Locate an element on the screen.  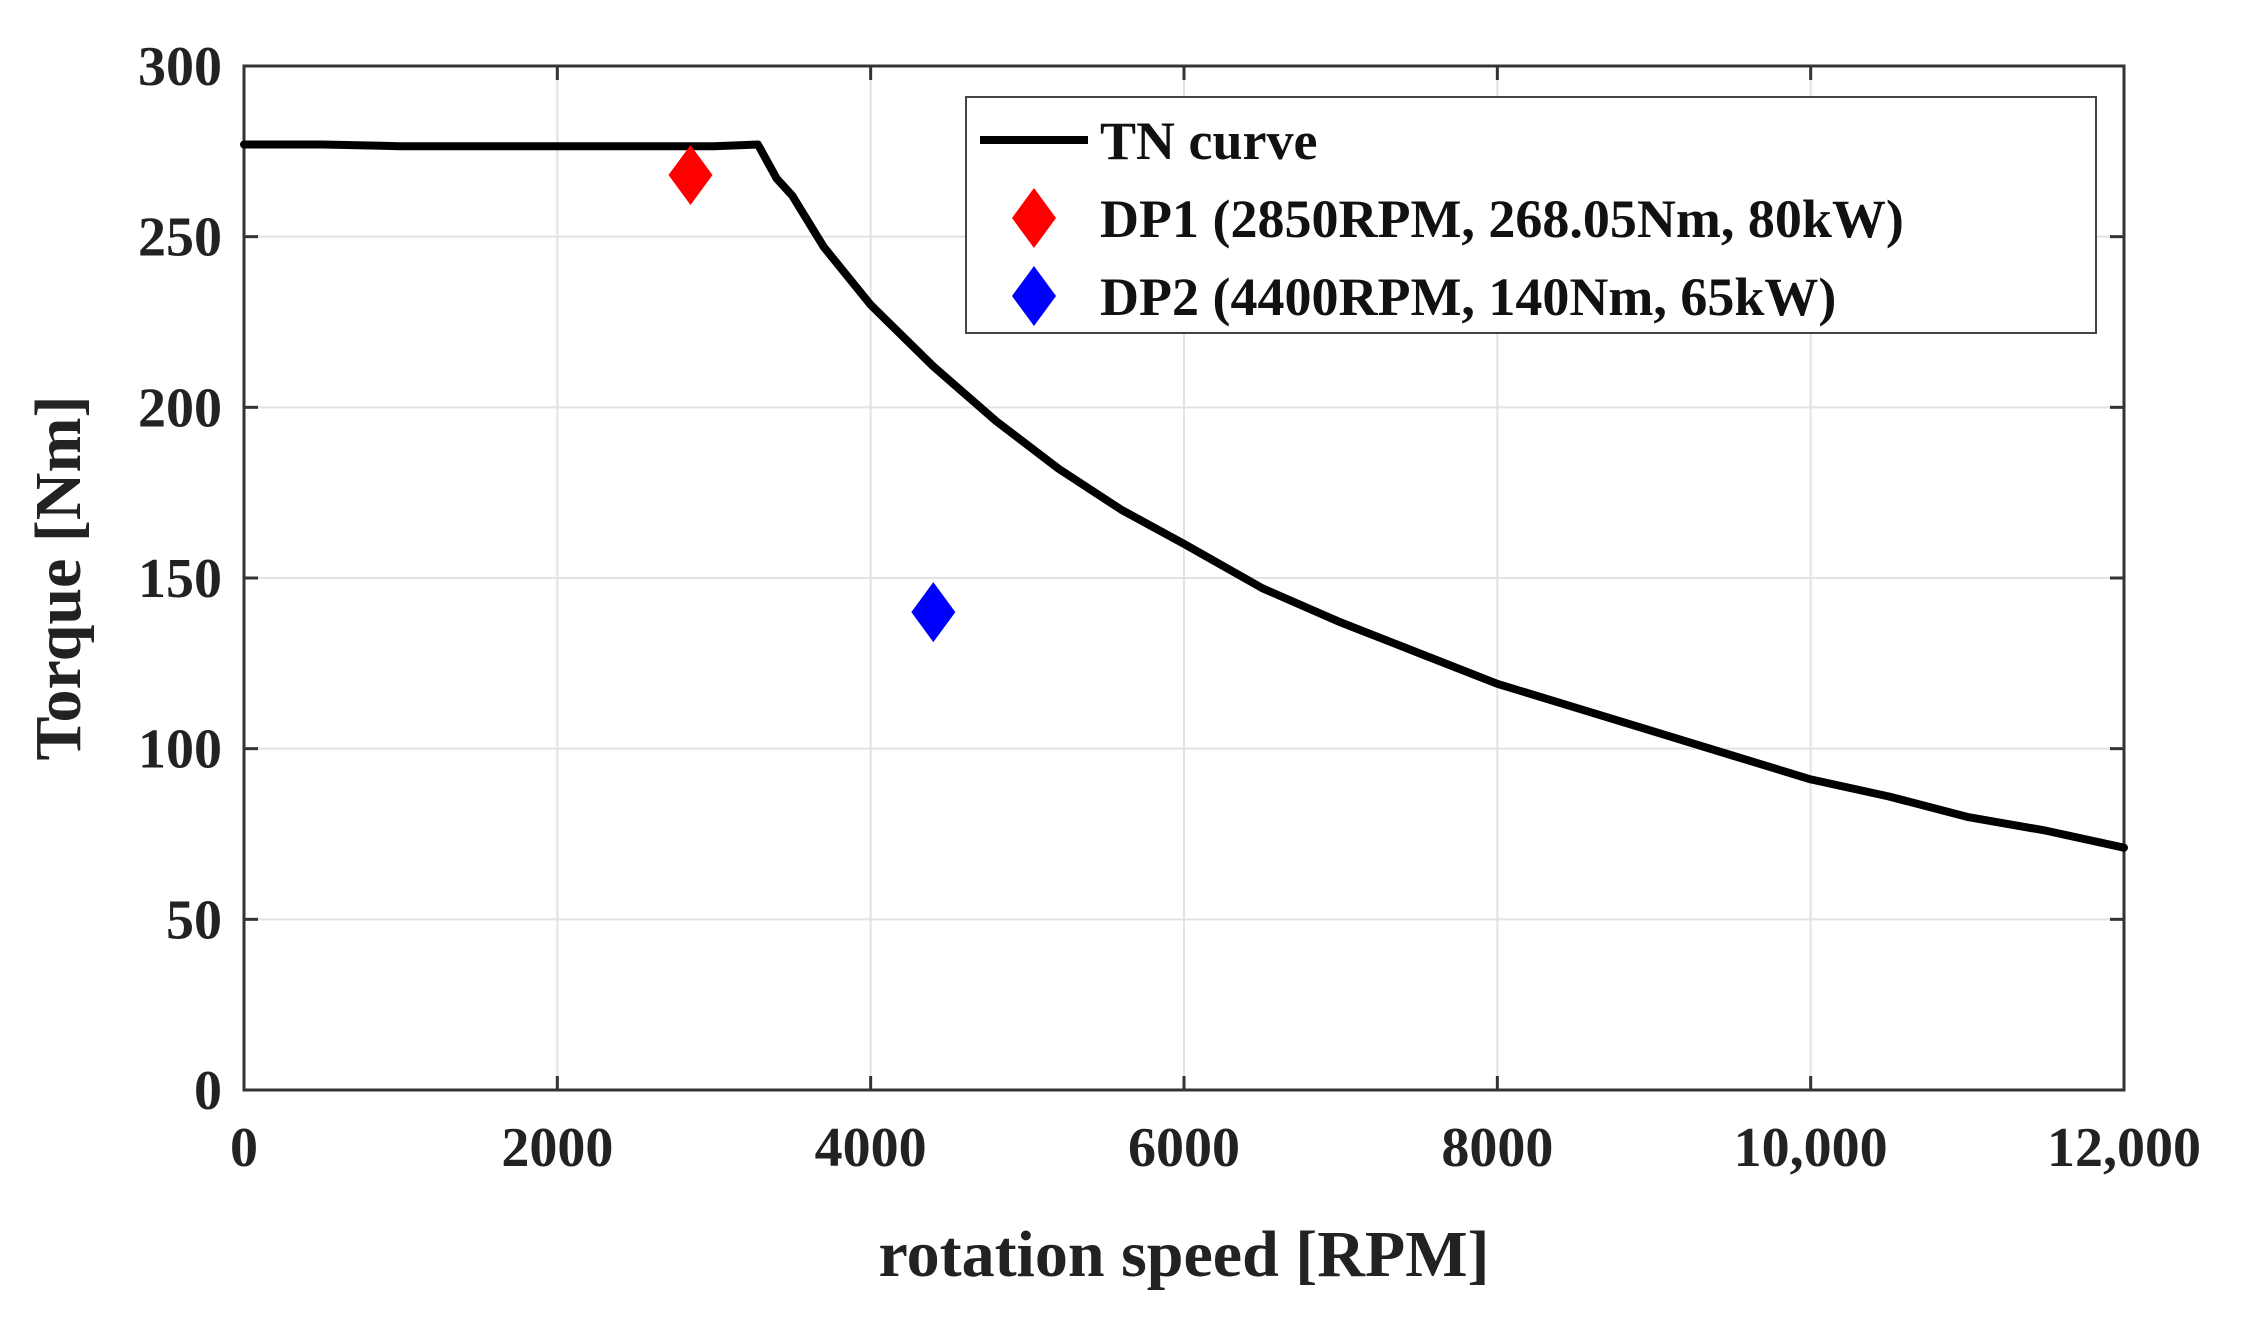
y-tick-label: 250 is located at coordinates (180, 238).